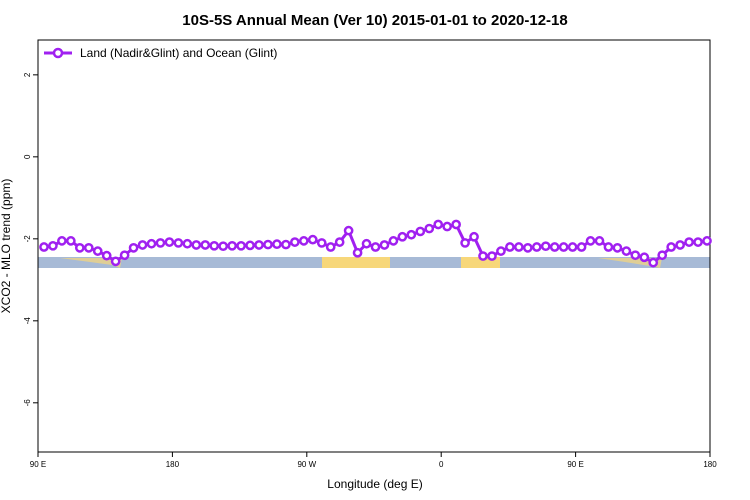  Describe the element at coordinates (306, 464) in the screenshot. I see `x-tick-label: 90 W` at that location.